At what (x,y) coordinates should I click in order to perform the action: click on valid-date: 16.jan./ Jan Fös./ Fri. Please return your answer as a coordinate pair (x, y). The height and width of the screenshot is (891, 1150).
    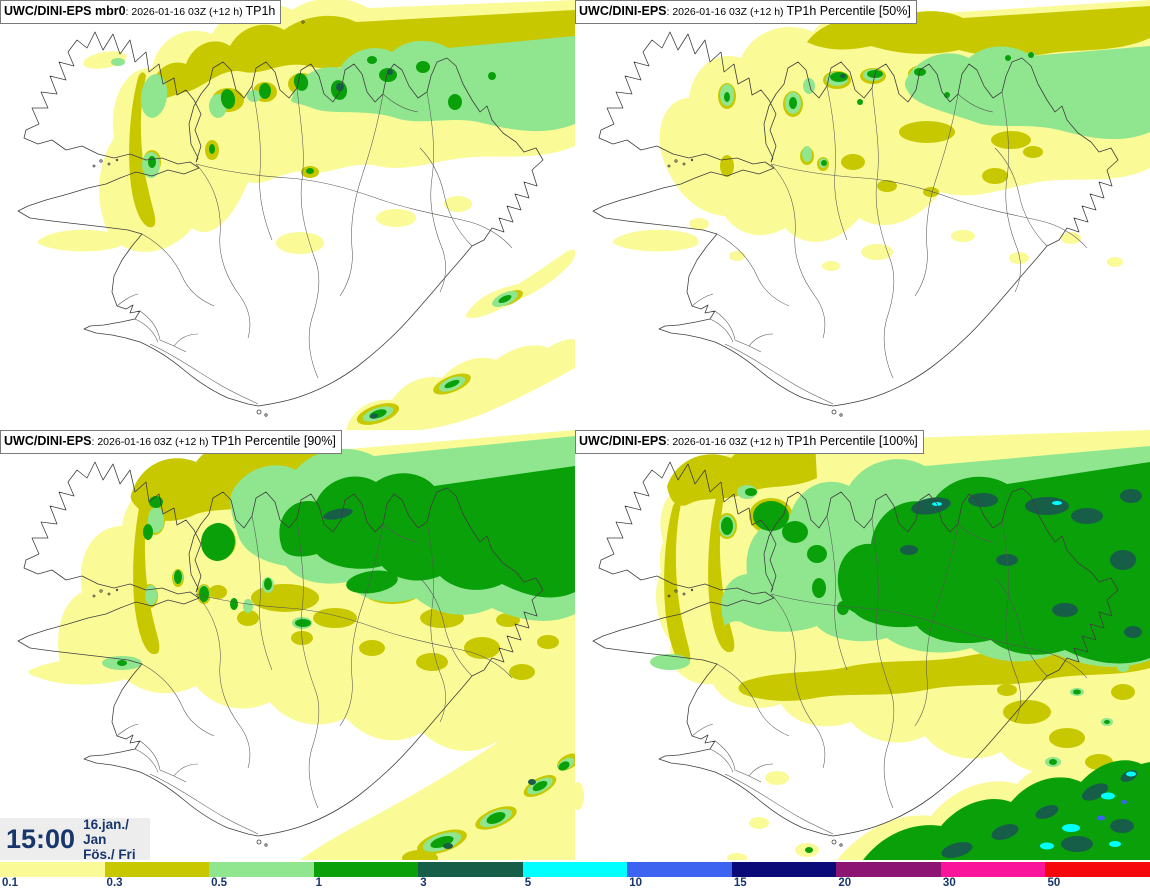
    Looking at the image, I should click on (116, 839).